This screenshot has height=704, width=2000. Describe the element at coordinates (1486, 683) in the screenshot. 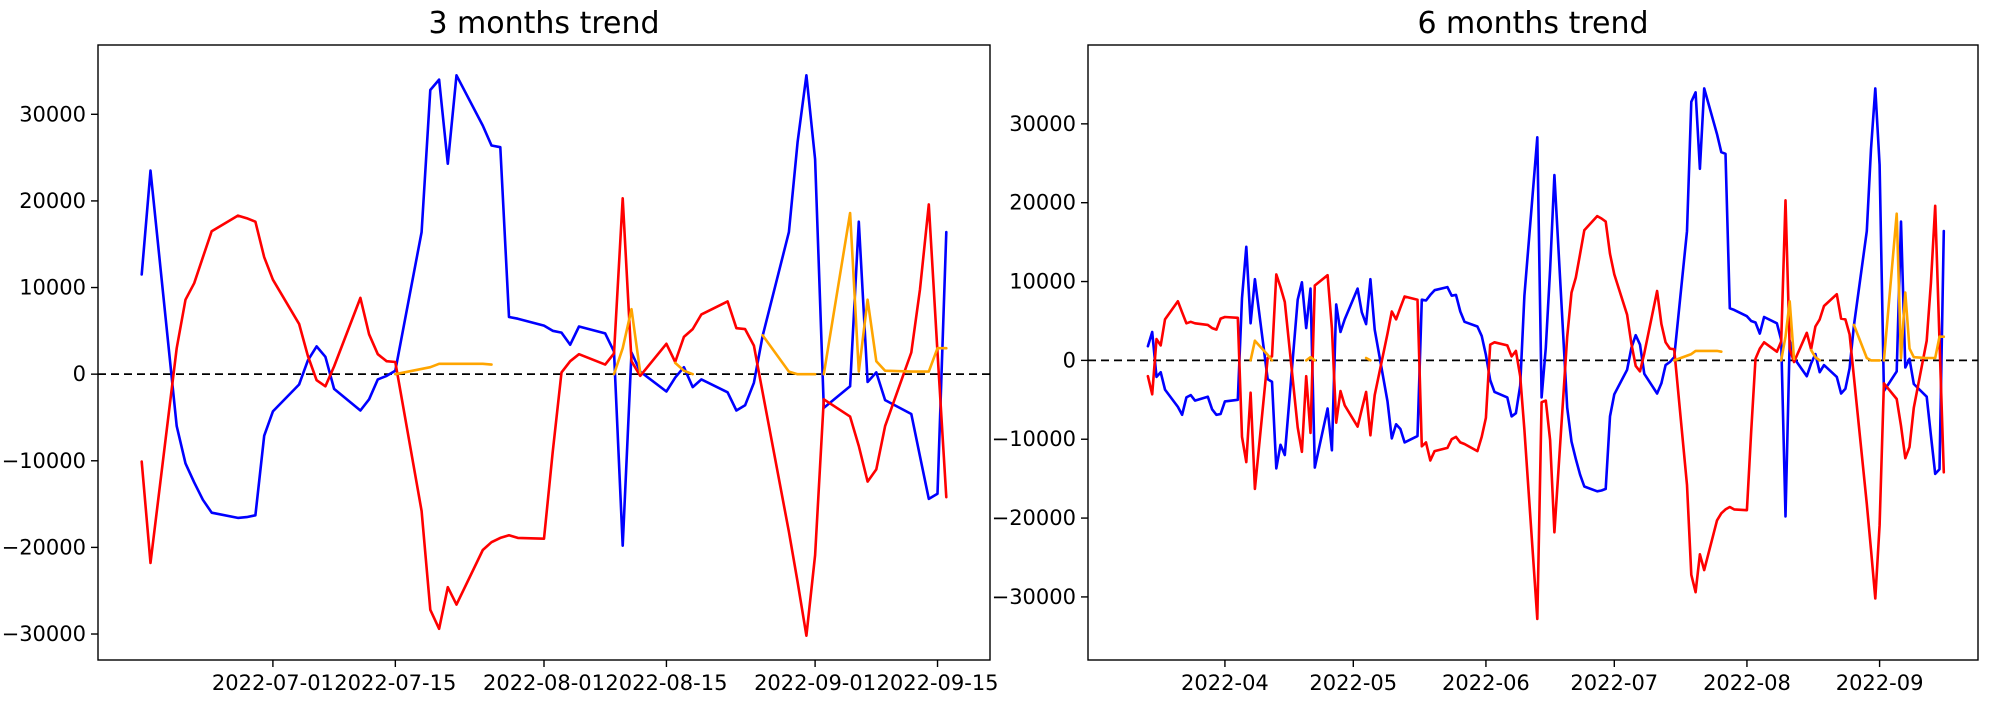

I see `x-tick-label: 2022-06` at that location.